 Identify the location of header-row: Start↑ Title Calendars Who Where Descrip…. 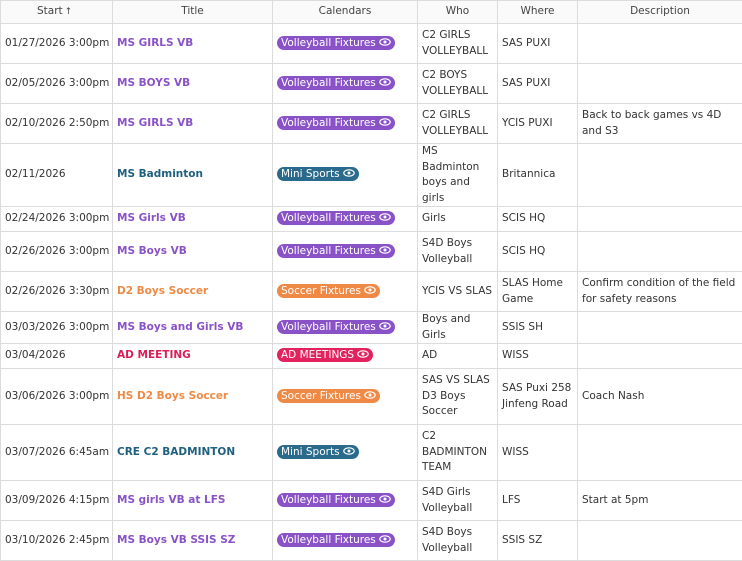
(371, 12).